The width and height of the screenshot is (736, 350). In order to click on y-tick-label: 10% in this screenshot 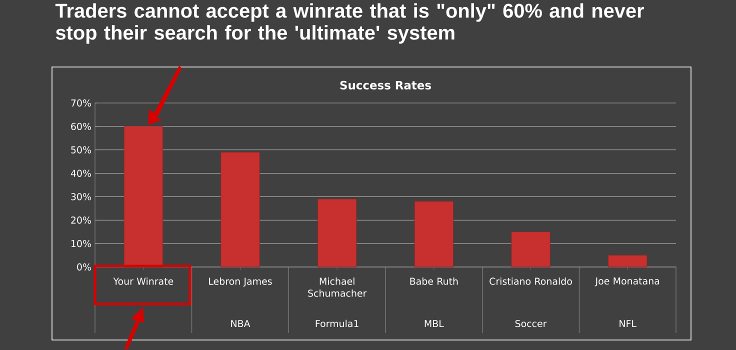, I will do `click(81, 244)`.